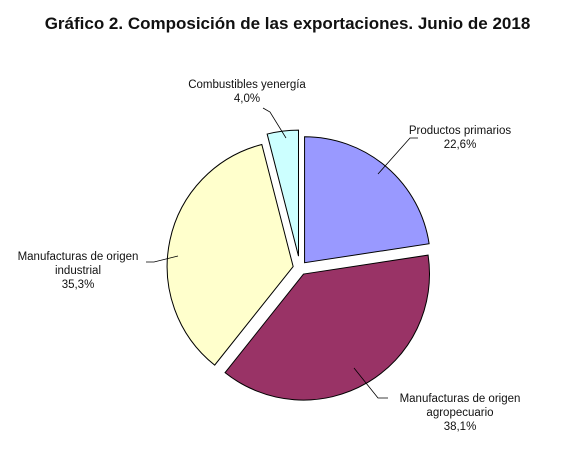 The height and width of the screenshot is (452, 575). I want to click on data-label-text: Productos primarios, so click(460, 131).